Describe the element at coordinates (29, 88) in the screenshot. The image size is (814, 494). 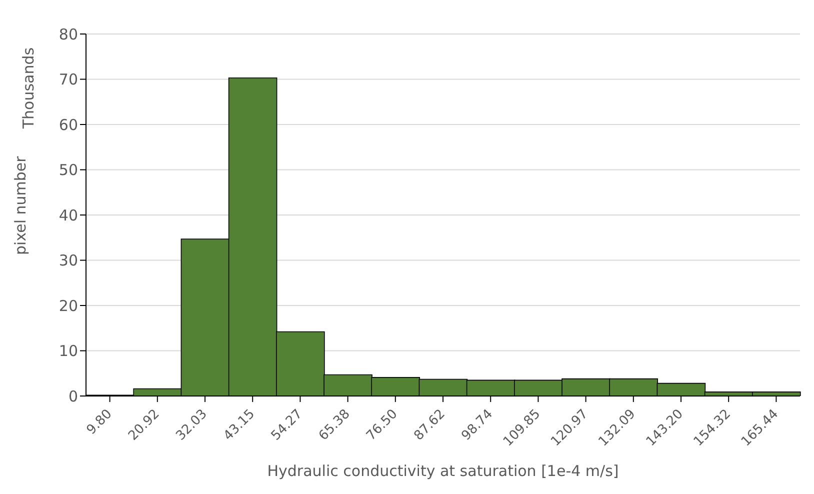
I see `text: Thousands` at that location.